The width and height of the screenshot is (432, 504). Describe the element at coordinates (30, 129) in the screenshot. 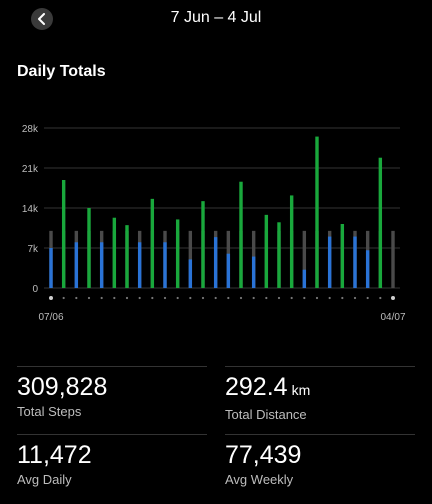

I see `y-tick-label: 28k` at that location.